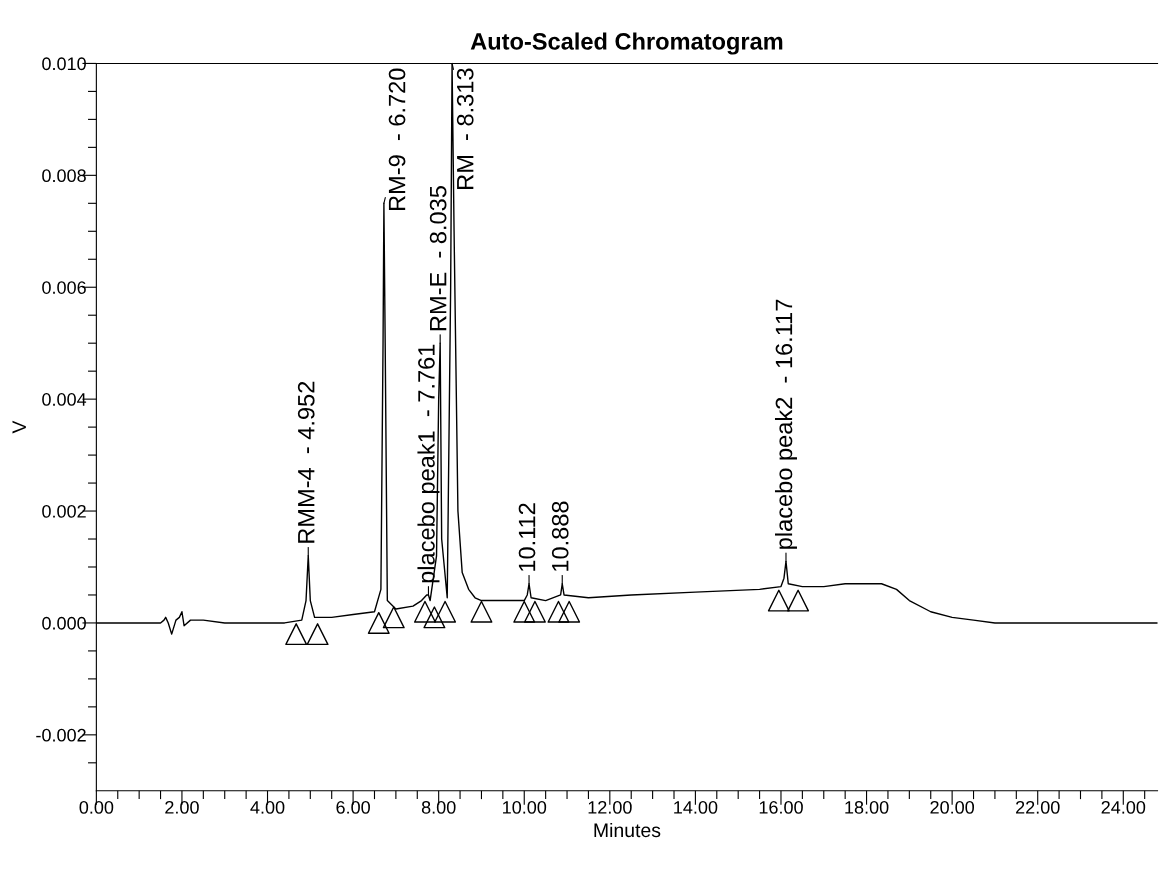 The height and width of the screenshot is (869, 1161). I want to click on x-tick-label: 0.00, so click(96, 807).